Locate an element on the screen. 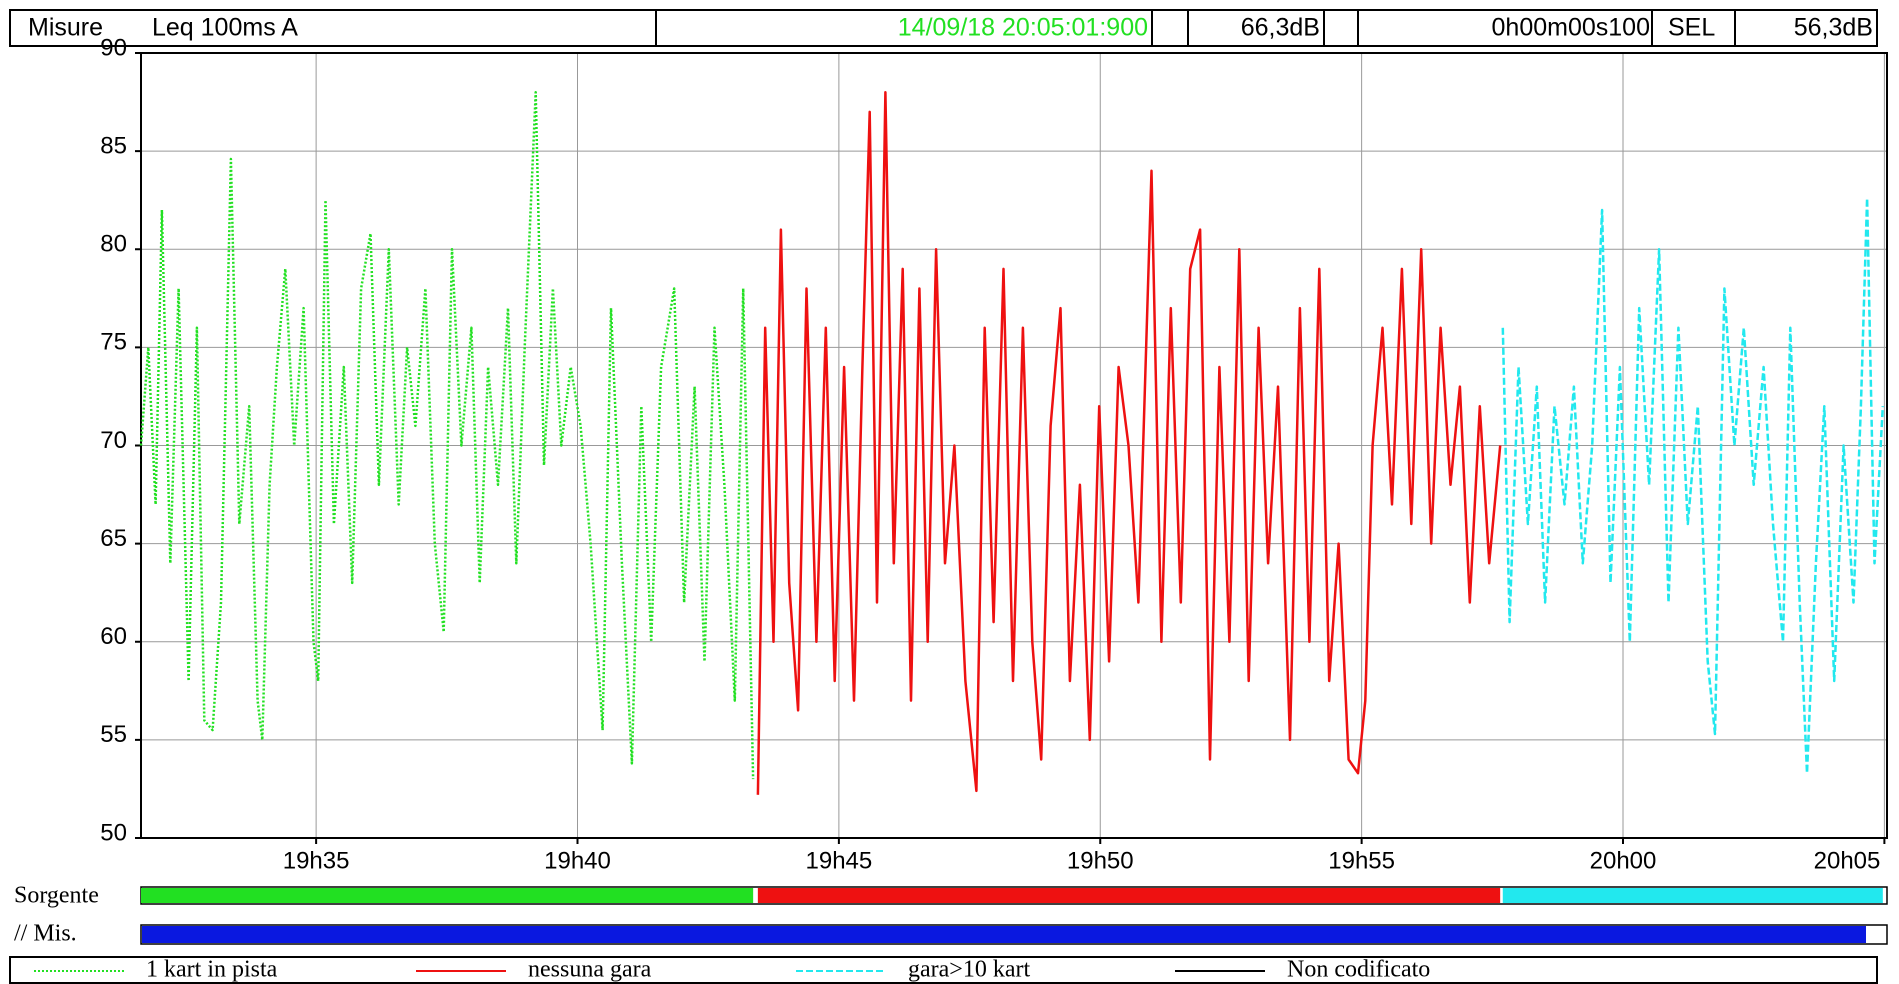 Image resolution: width=1899 pixels, height=984 pixels. legend-label: Non codificato is located at coordinates (1358, 970).